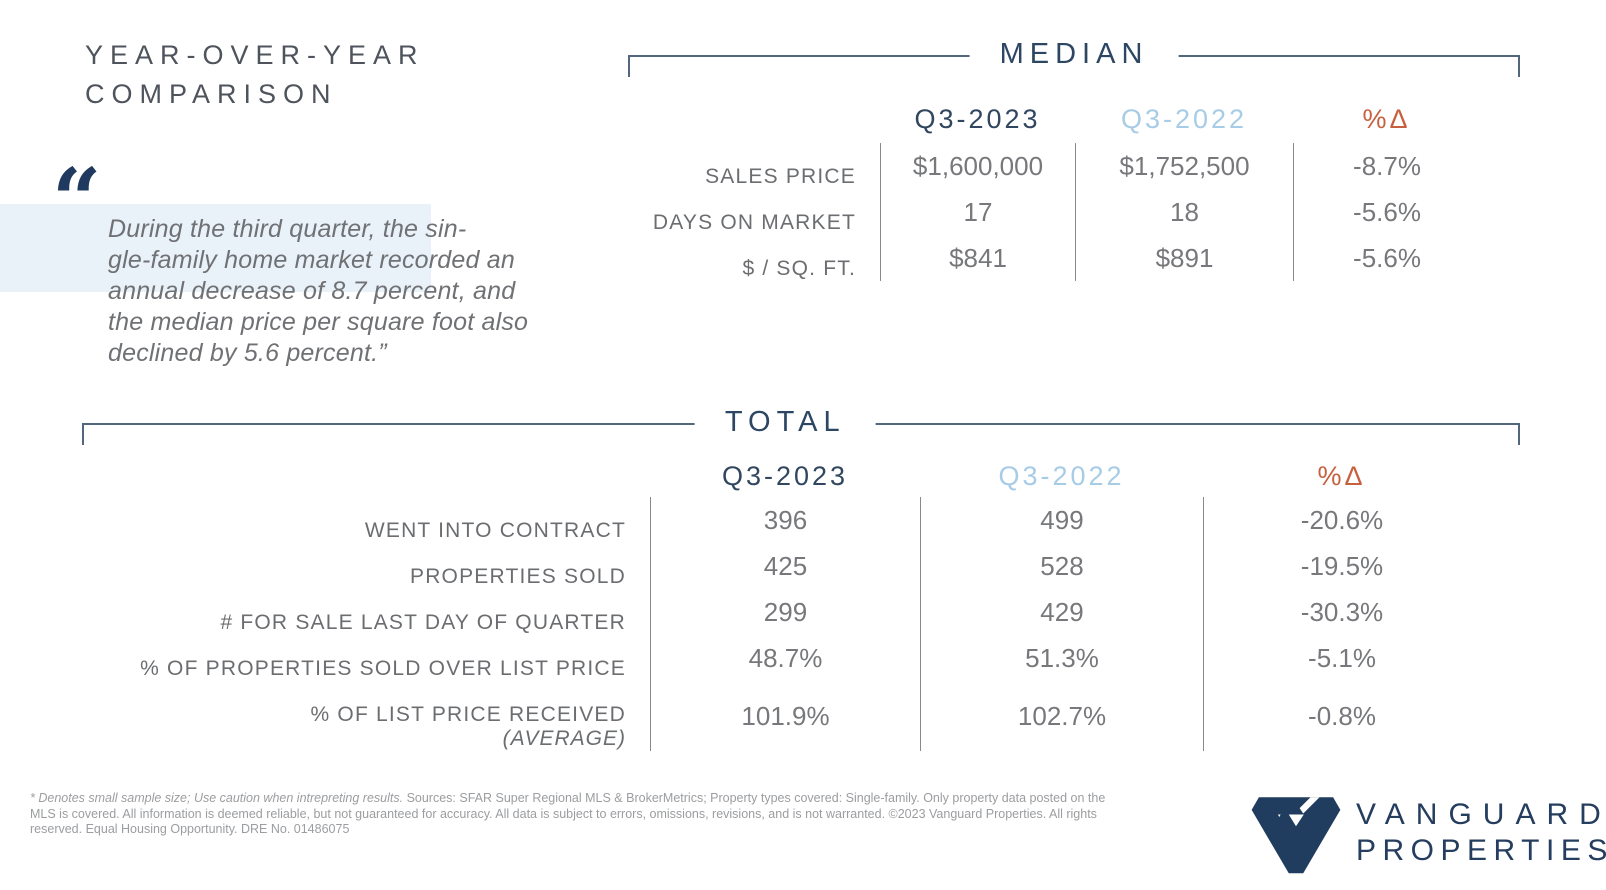 The height and width of the screenshot is (890, 1606). What do you see at coordinates (785, 520) in the screenshot?
I see `total-value-current: 396` at bounding box center [785, 520].